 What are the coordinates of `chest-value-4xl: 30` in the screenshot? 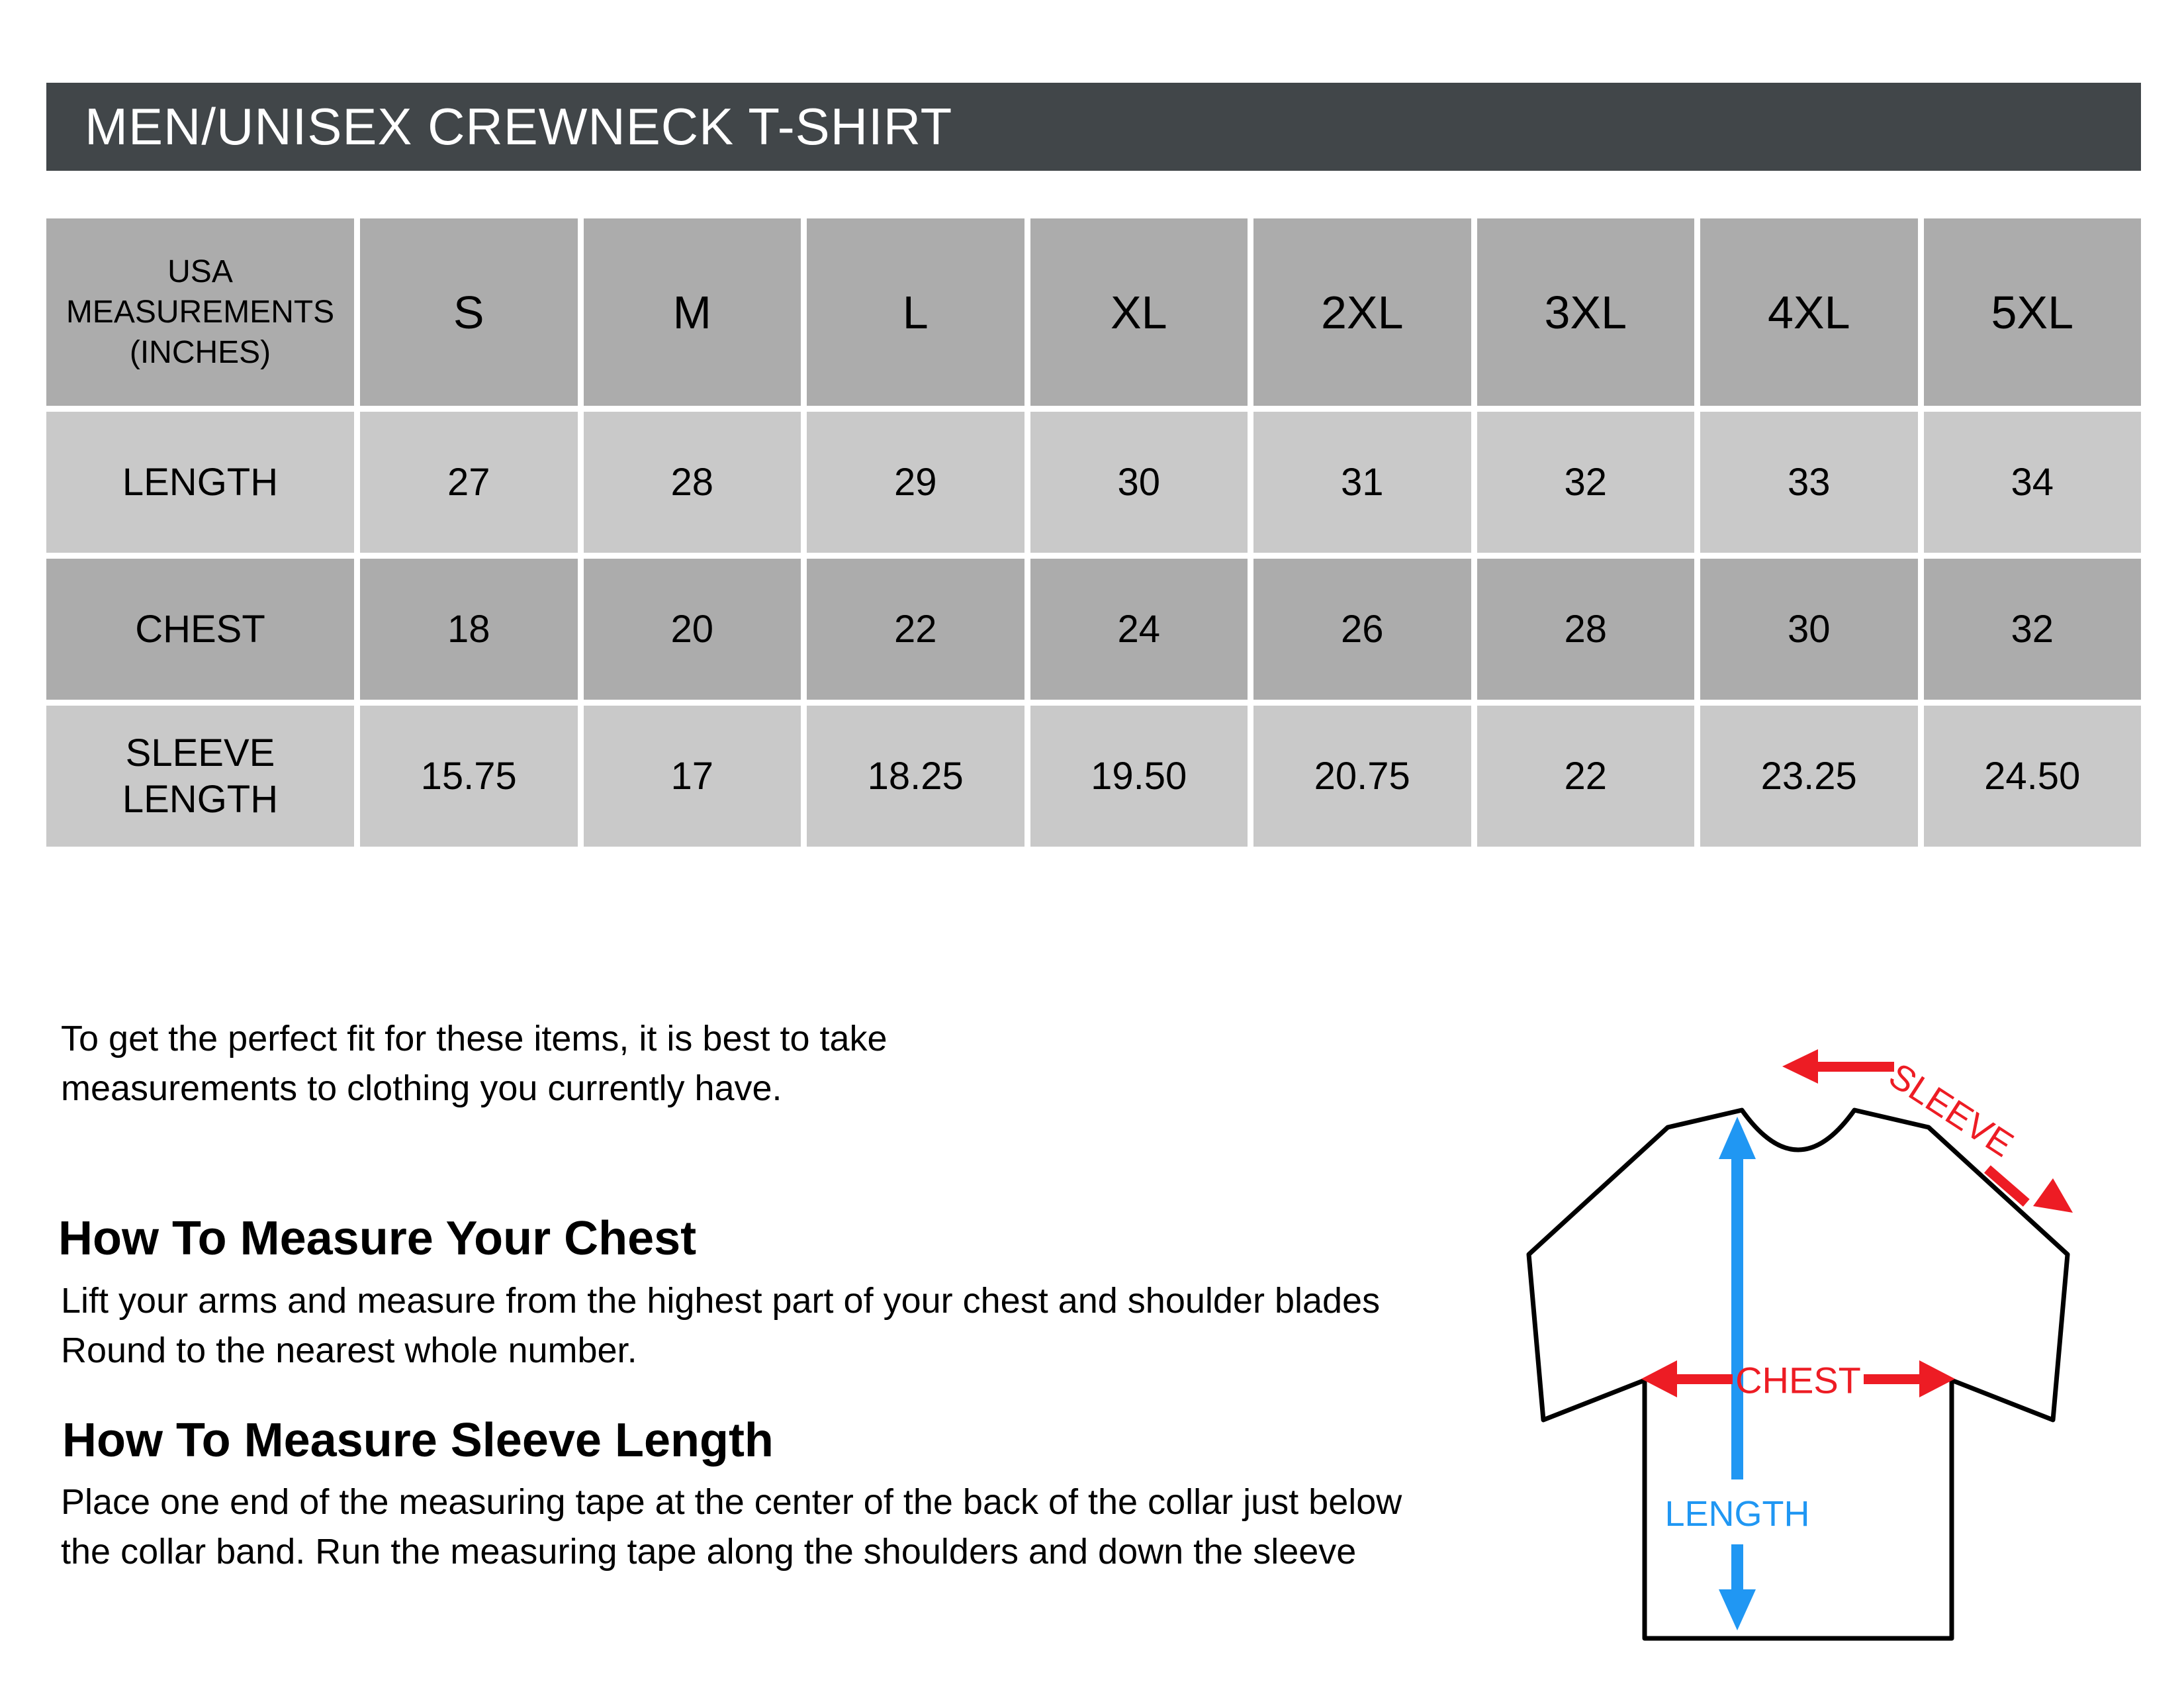 It's located at (1809, 629).